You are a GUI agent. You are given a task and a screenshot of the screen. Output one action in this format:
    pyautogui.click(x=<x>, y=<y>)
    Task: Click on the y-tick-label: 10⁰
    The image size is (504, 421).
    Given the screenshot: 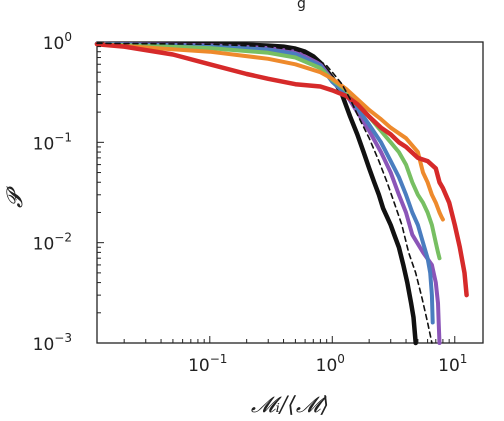 What is the action you would take?
    pyautogui.click(x=57, y=42)
    